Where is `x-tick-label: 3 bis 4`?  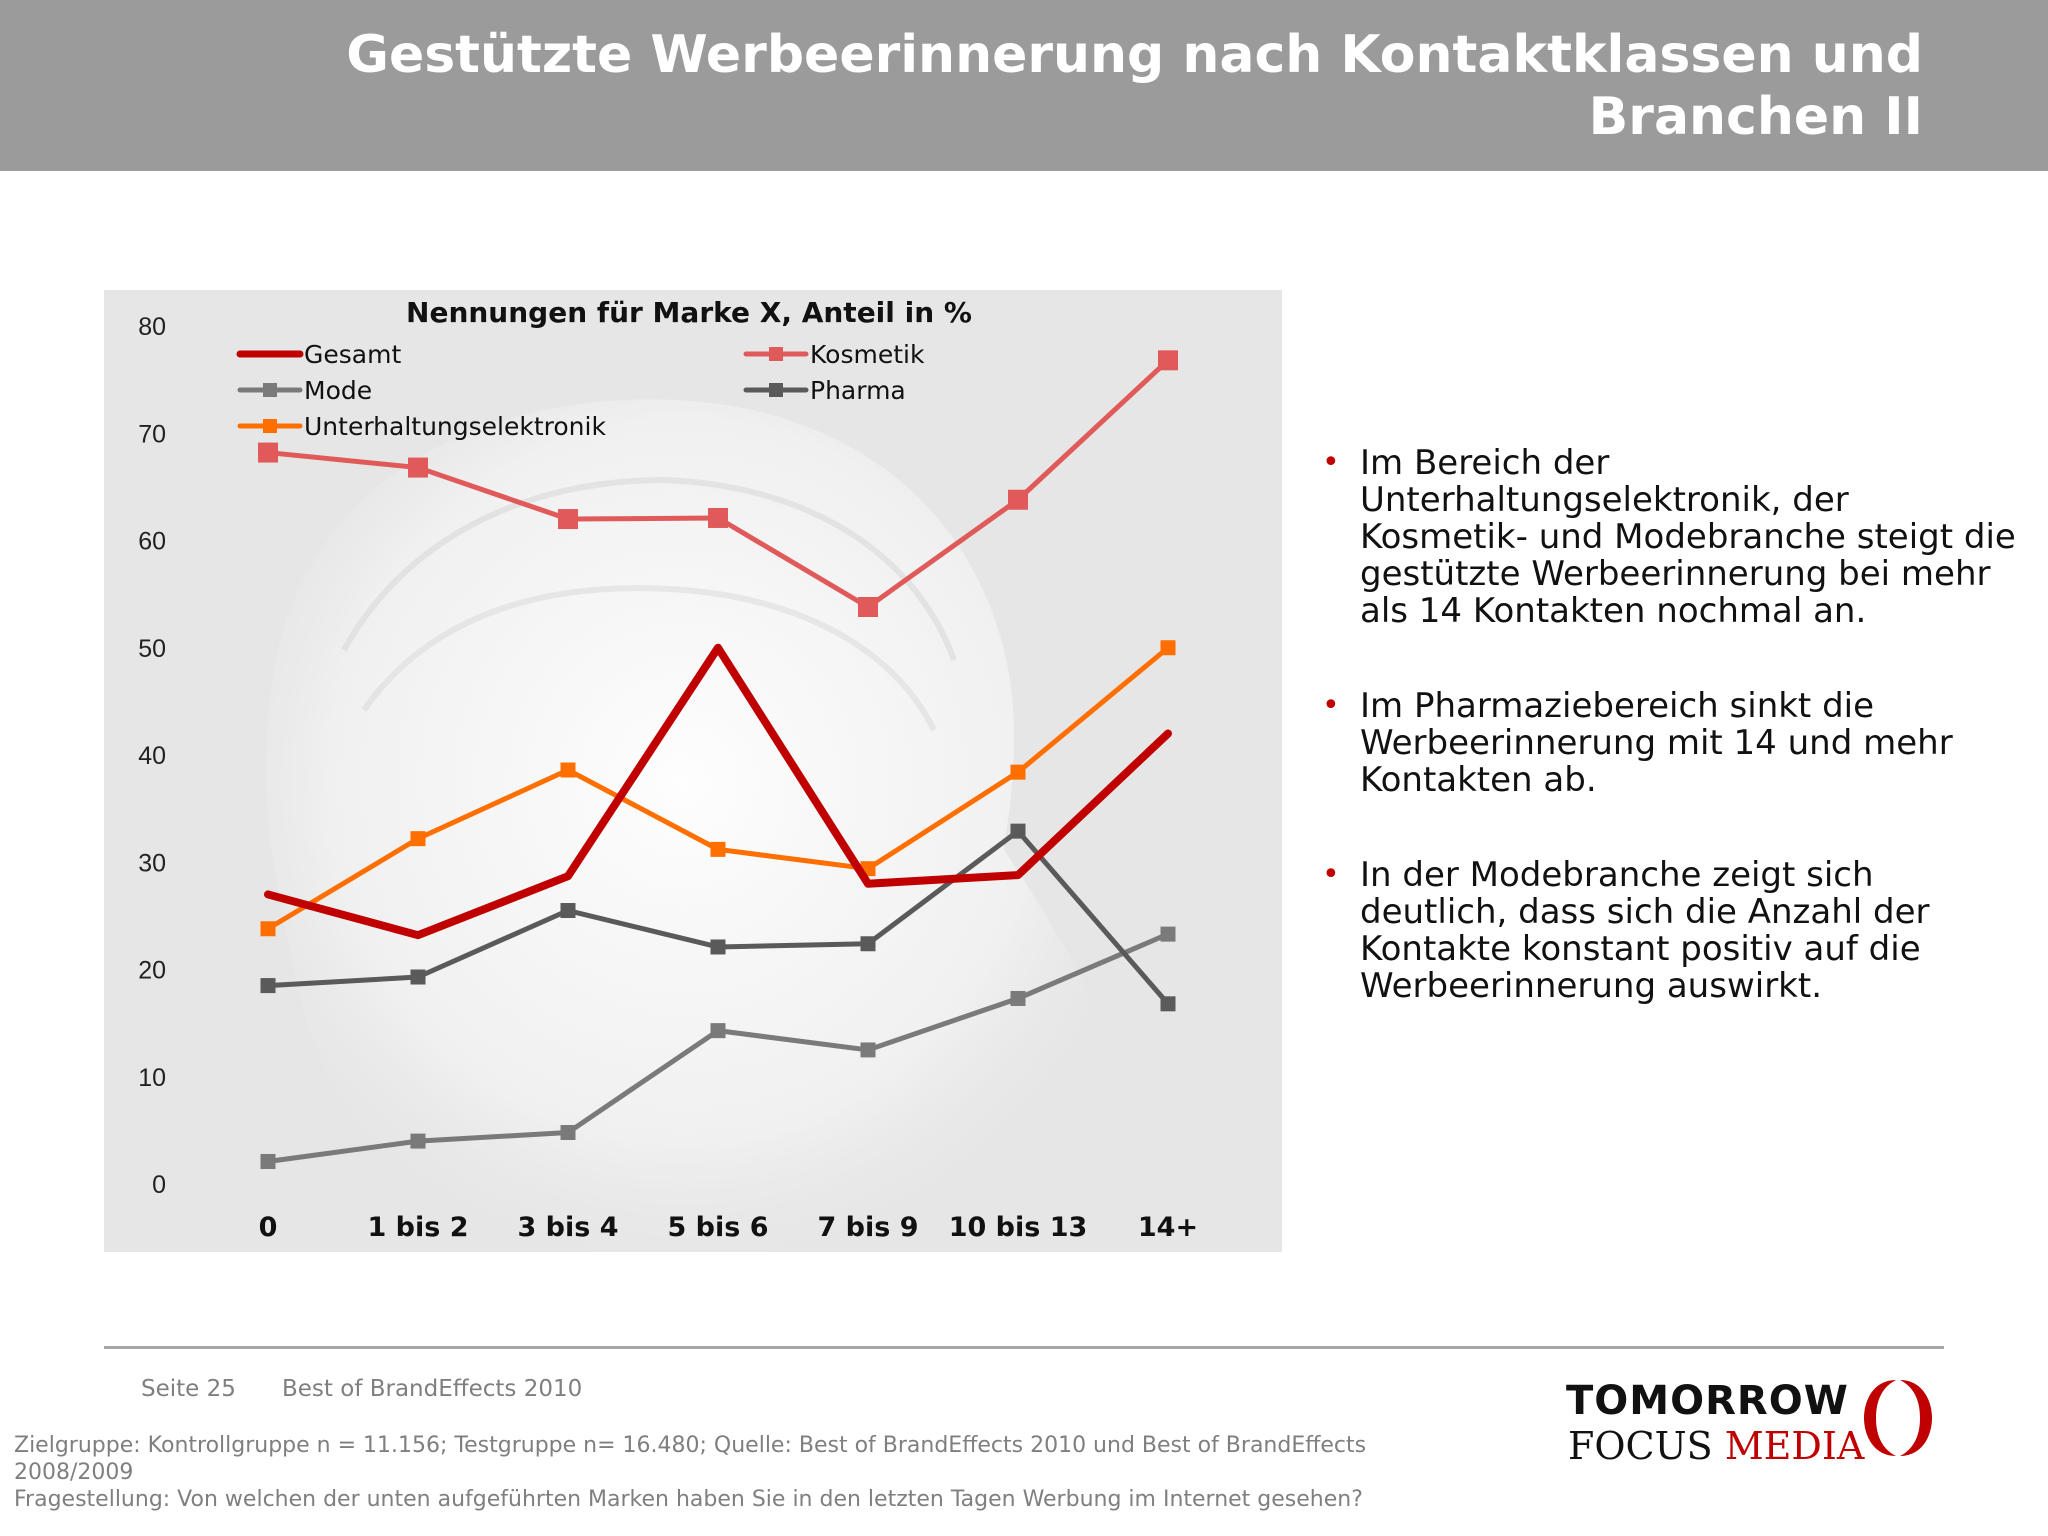
x-tick-label: 3 bis 4 is located at coordinates (567, 1227).